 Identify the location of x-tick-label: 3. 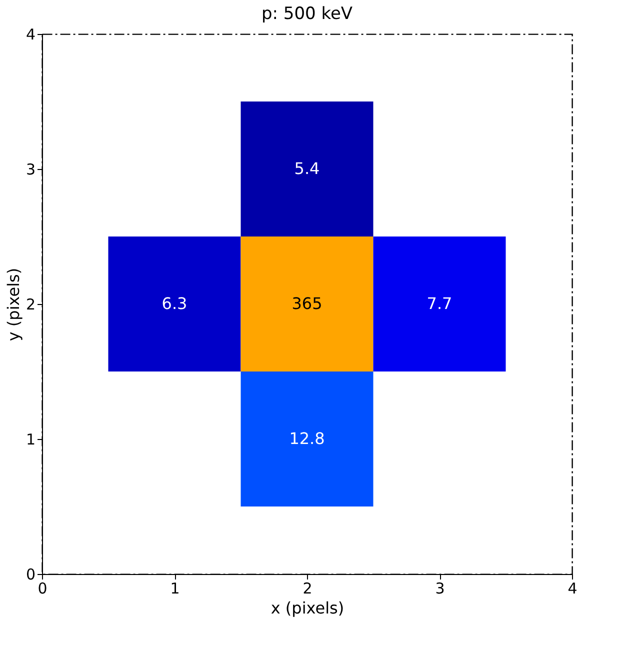
(440, 589).